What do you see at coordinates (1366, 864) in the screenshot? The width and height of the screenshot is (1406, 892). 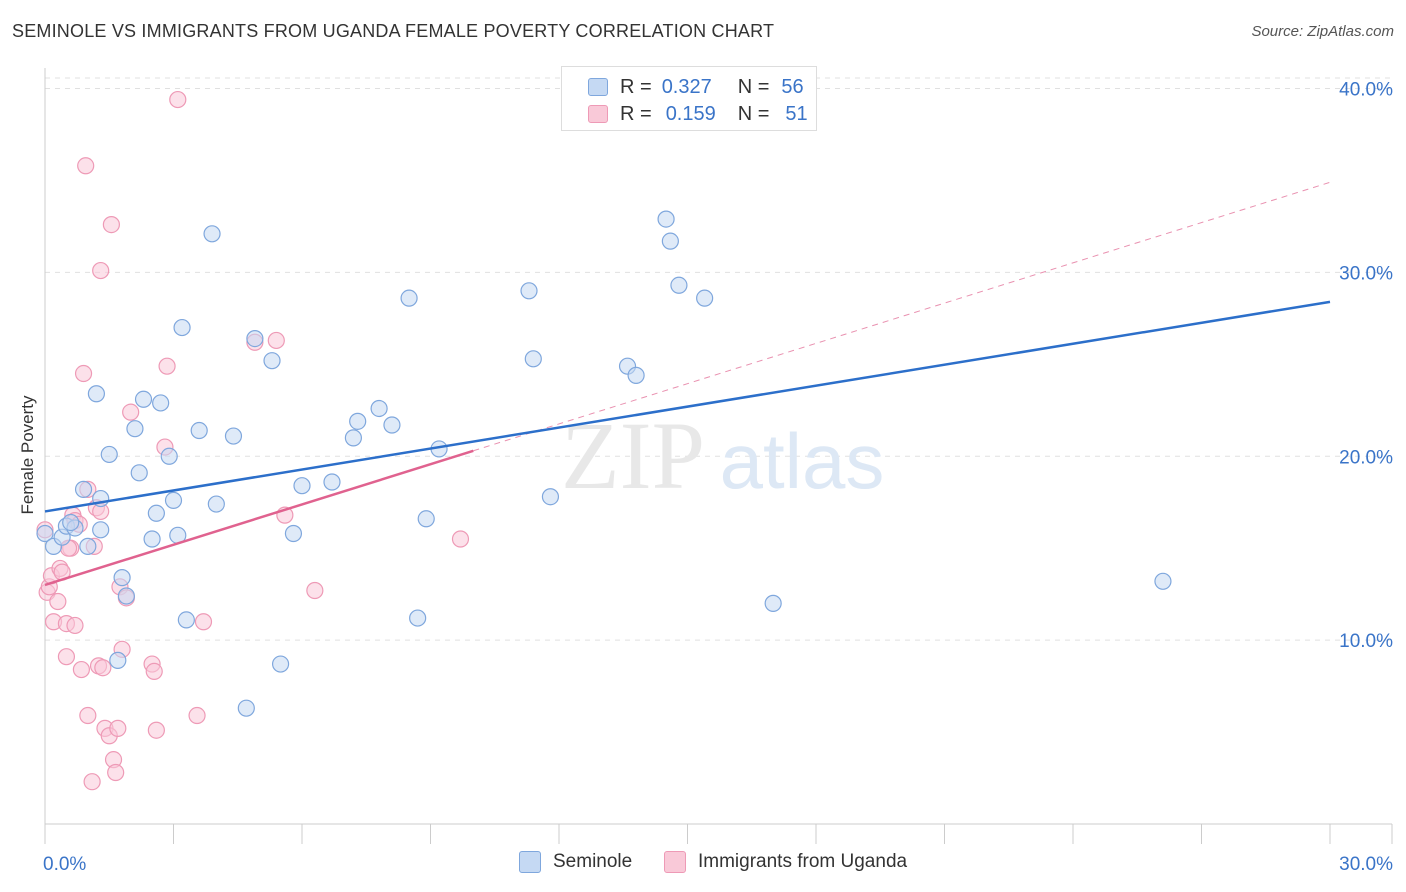 I see `x-tick-label: 30.0%` at bounding box center [1366, 864].